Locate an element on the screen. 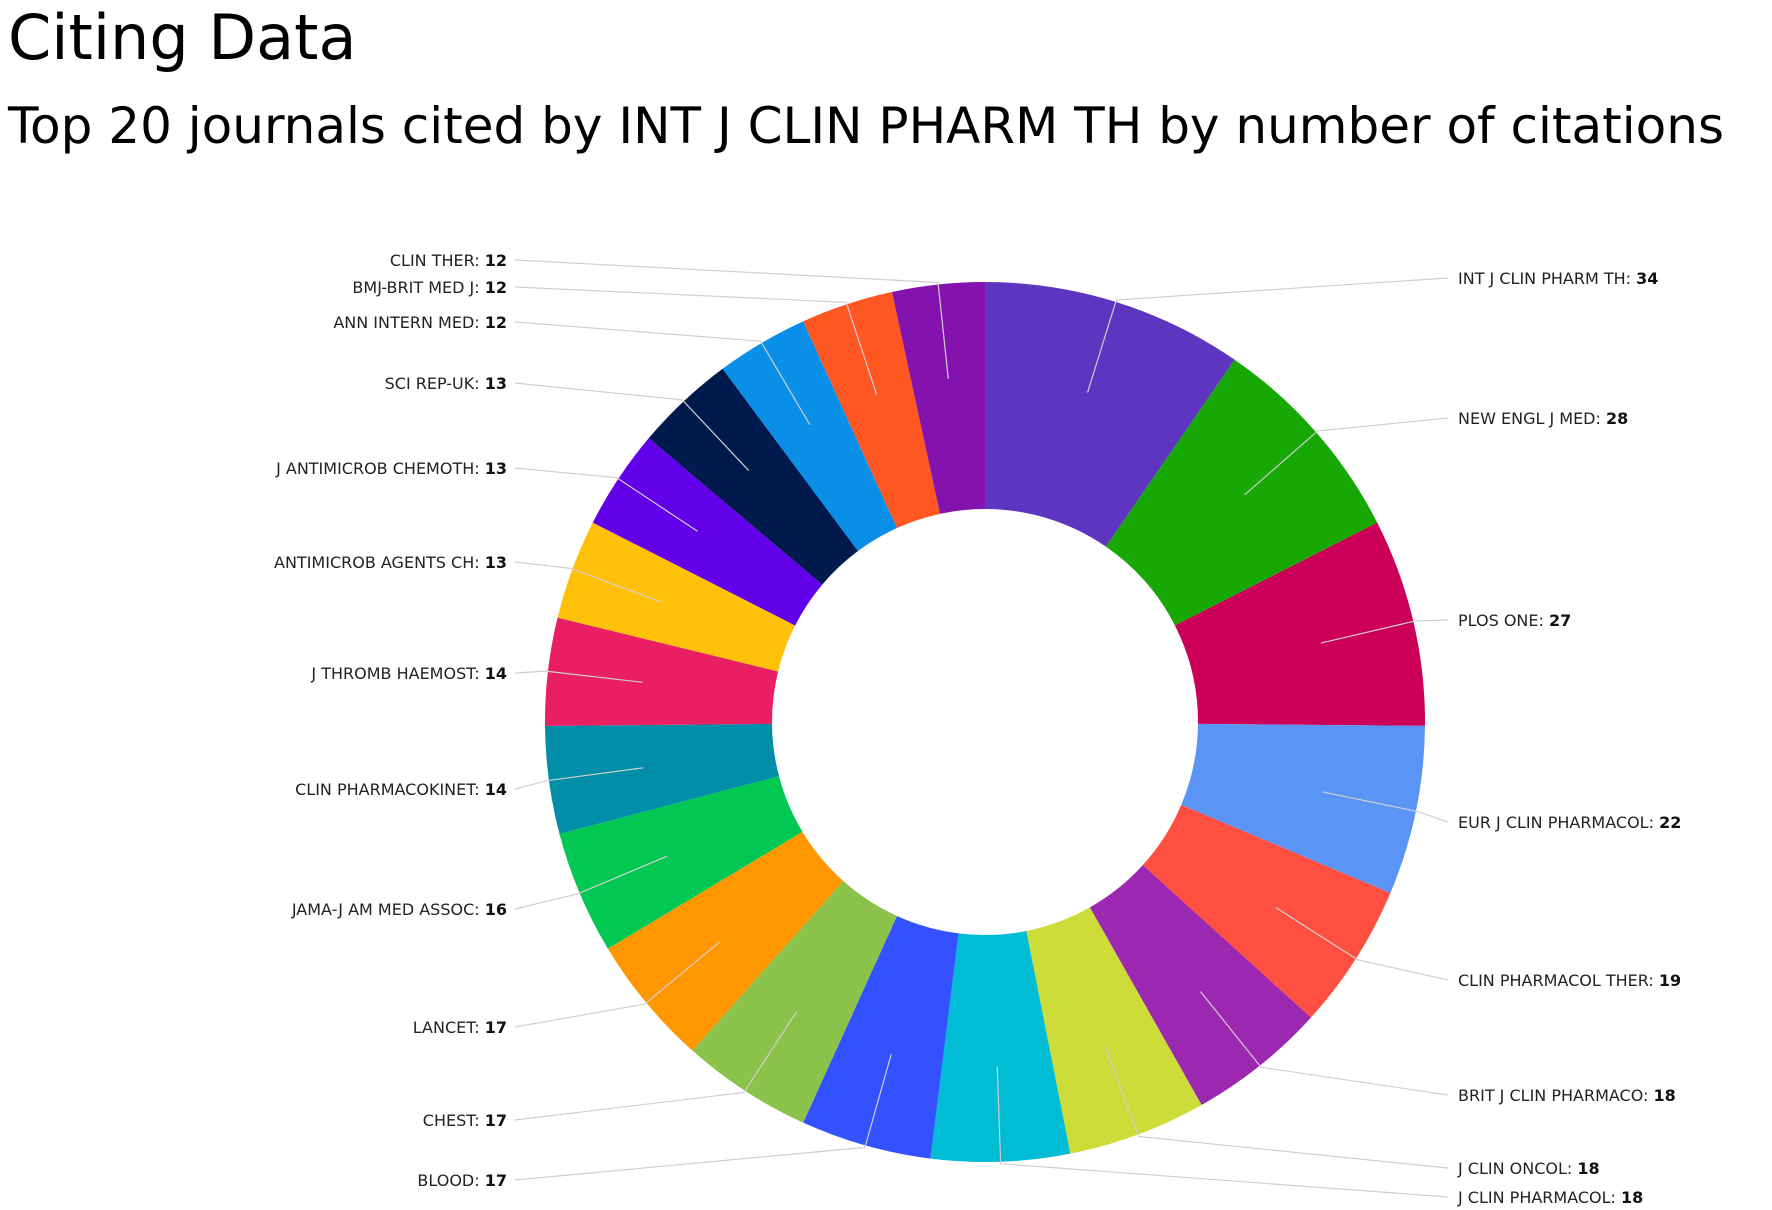  label-name: LANCET: is located at coordinates (449, 1027).